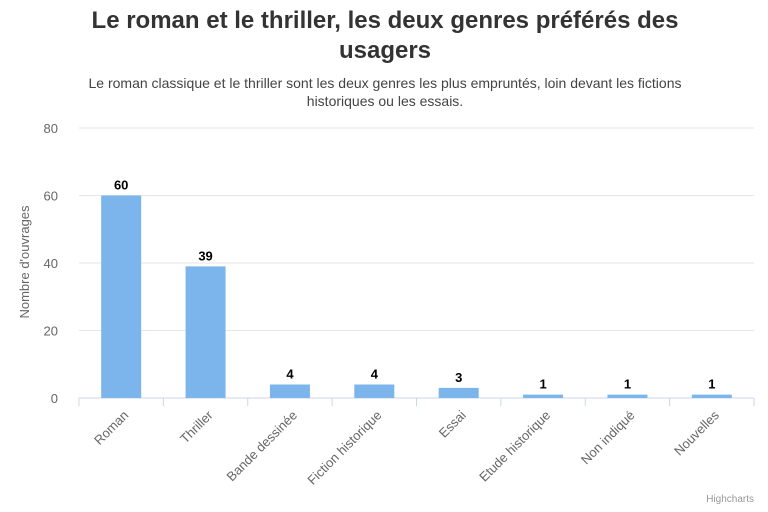  What do you see at coordinates (54, 398) in the screenshot?
I see `y-tick-label: 0` at bounding box center [54, 398].